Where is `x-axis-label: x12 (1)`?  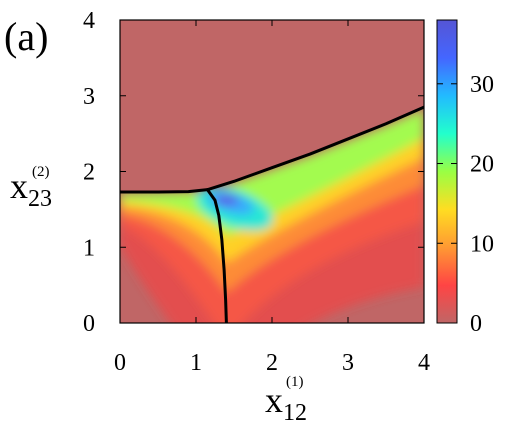 x-axis-label: x12 (1) is located at coordinates (286, 400).